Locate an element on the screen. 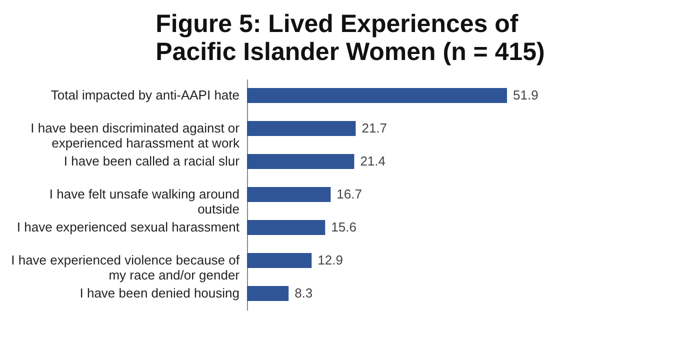 The height and width of the screenshot is (349, 700). data-label: 8.3 is located at coordinates (303, 293).